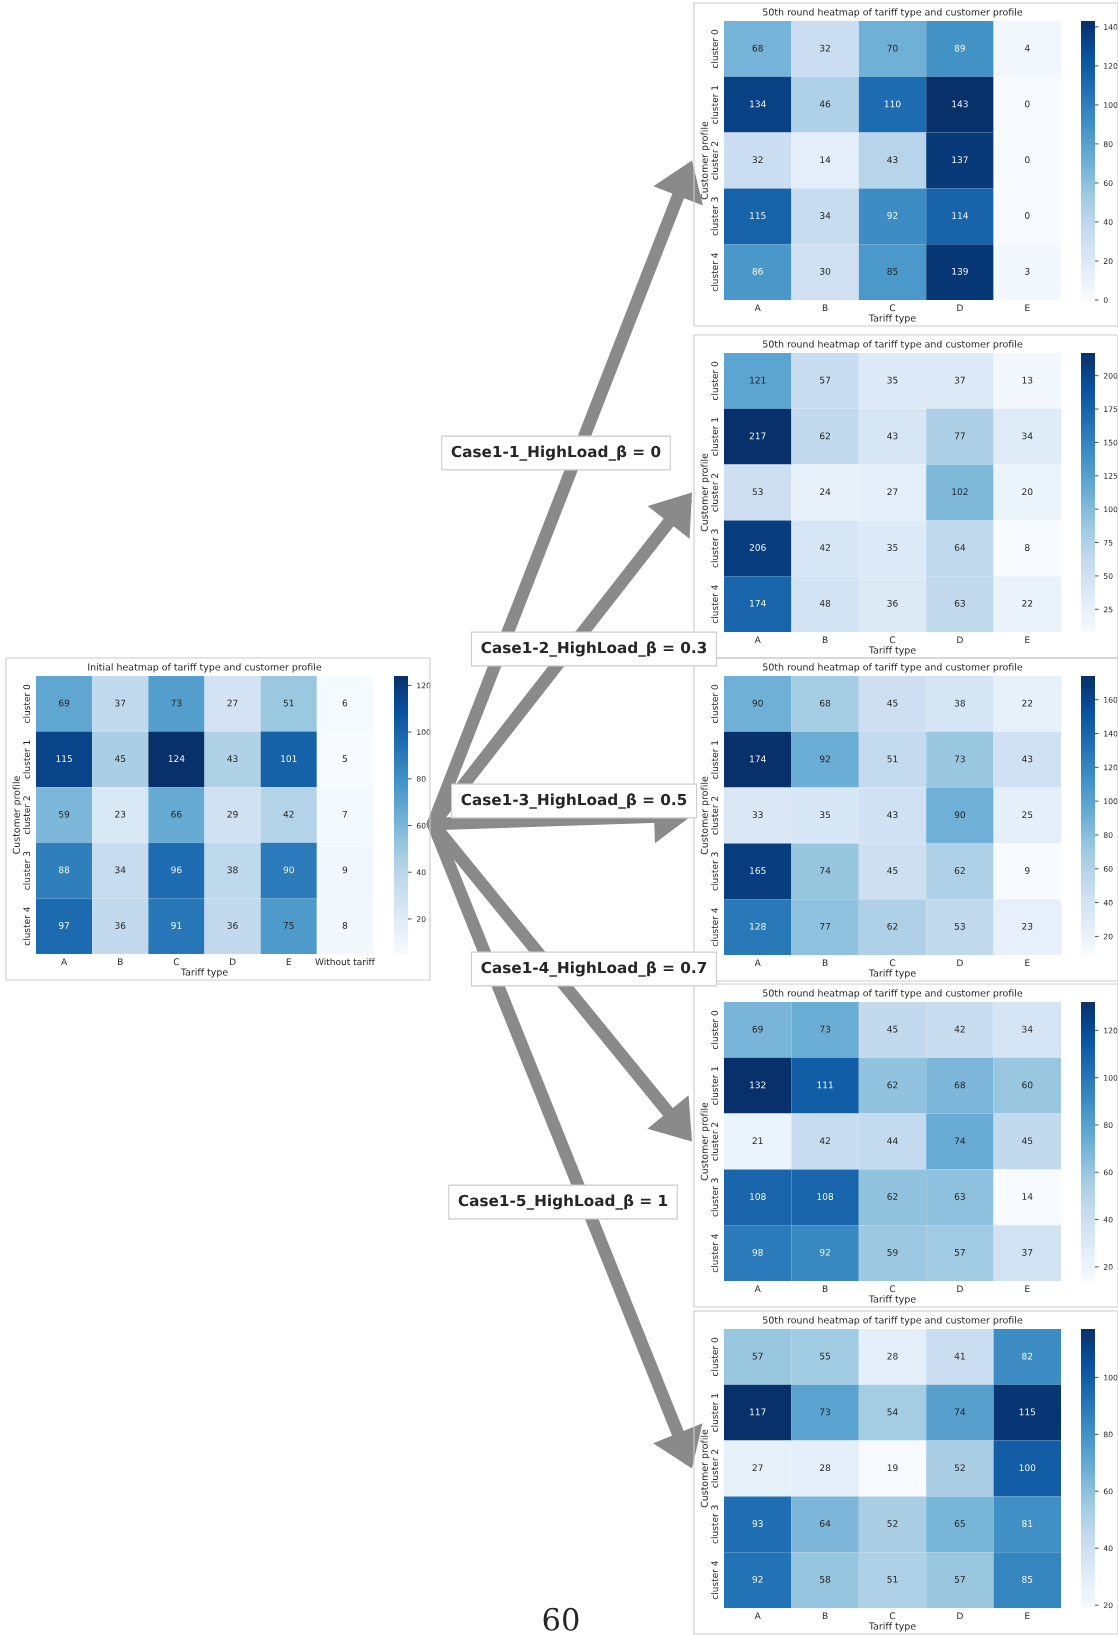  What do you see at coordinates (960, 1140) in the screenshot?
I see `data-label: 74` at bounding box center [960, 1140].